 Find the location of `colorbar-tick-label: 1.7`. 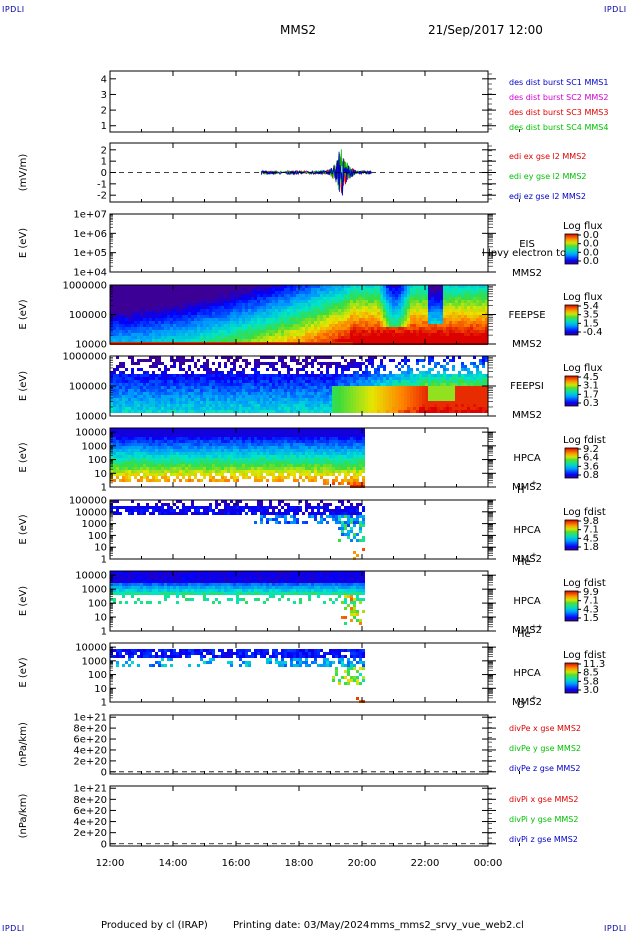

colorbar-tick-label: 1.7 is located at coordinates (591, 394).